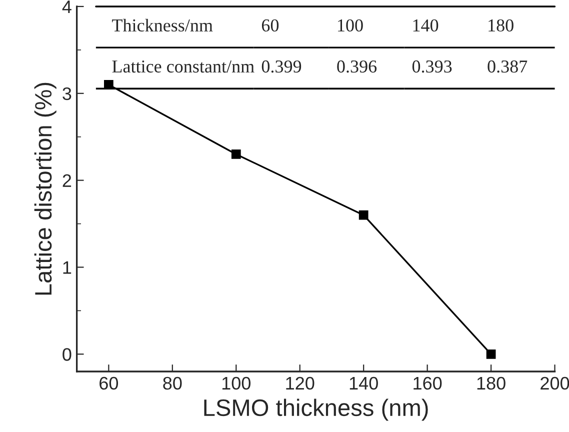  Describe the element at coordinates (428, 383) in the screenshot. I see `x-tick-label: 160` at that location.